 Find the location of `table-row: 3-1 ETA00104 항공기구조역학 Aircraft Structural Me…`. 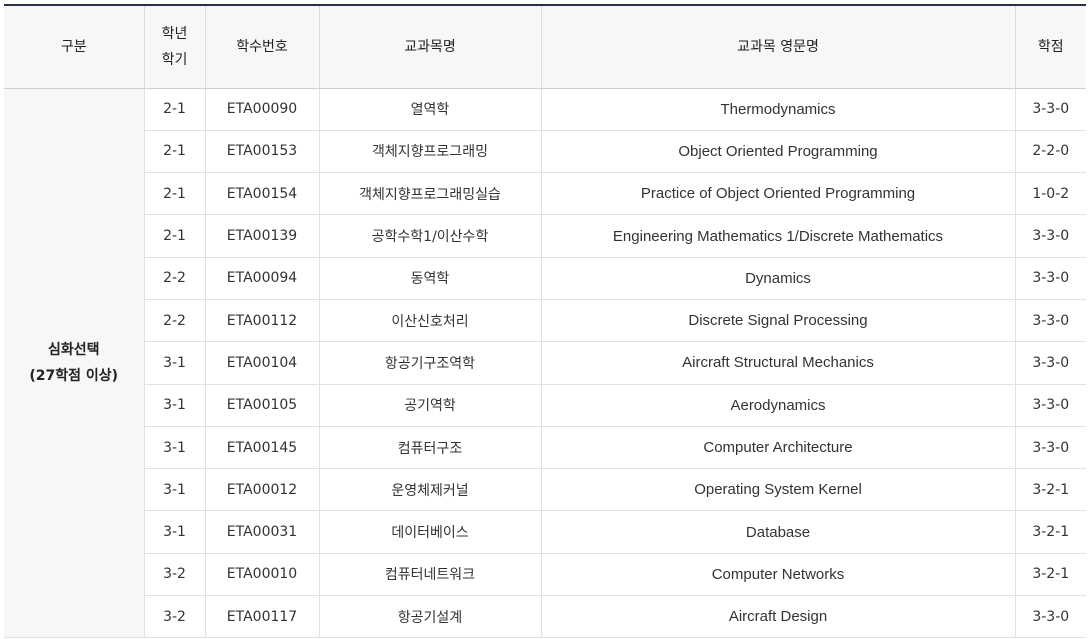

table-row: 3-1 ETA00104 항공기구조역학 Aircraft Structural Me… is located at coordinates (545, 363).